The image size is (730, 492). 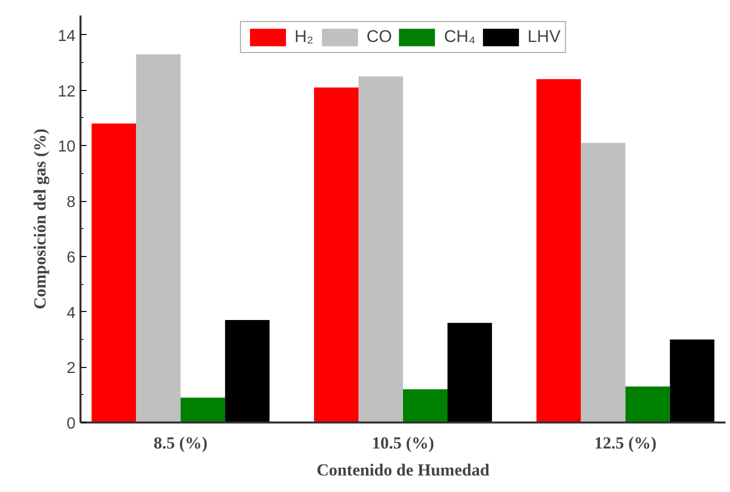 I want to click on x-tick-label: 12.5 (%), so click(x=625, y=443).